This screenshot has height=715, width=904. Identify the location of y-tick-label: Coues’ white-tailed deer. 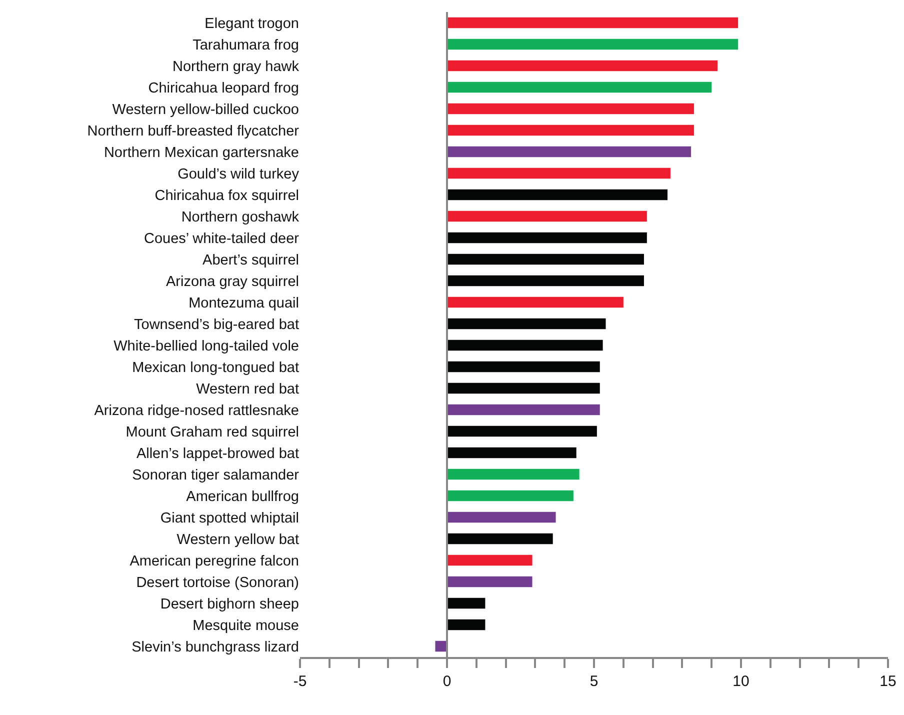
(222, 238).